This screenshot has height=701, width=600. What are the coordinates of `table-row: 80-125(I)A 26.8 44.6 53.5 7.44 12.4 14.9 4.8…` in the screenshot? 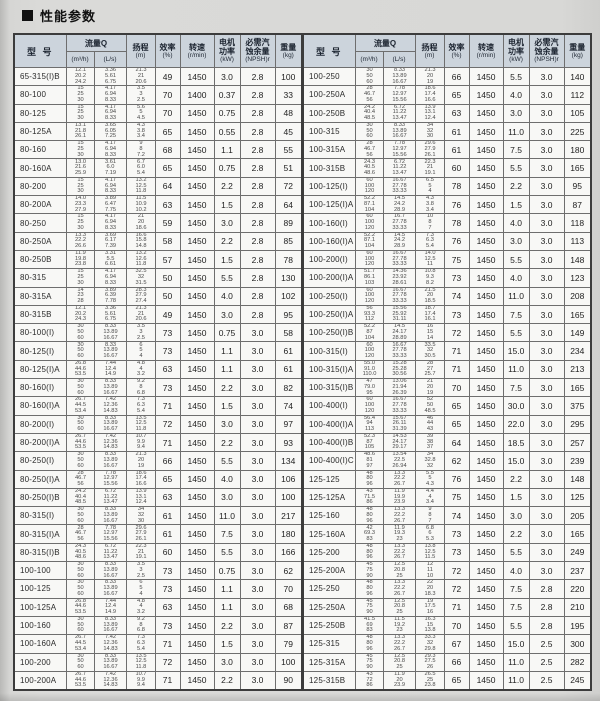 It's located at (158, 369).